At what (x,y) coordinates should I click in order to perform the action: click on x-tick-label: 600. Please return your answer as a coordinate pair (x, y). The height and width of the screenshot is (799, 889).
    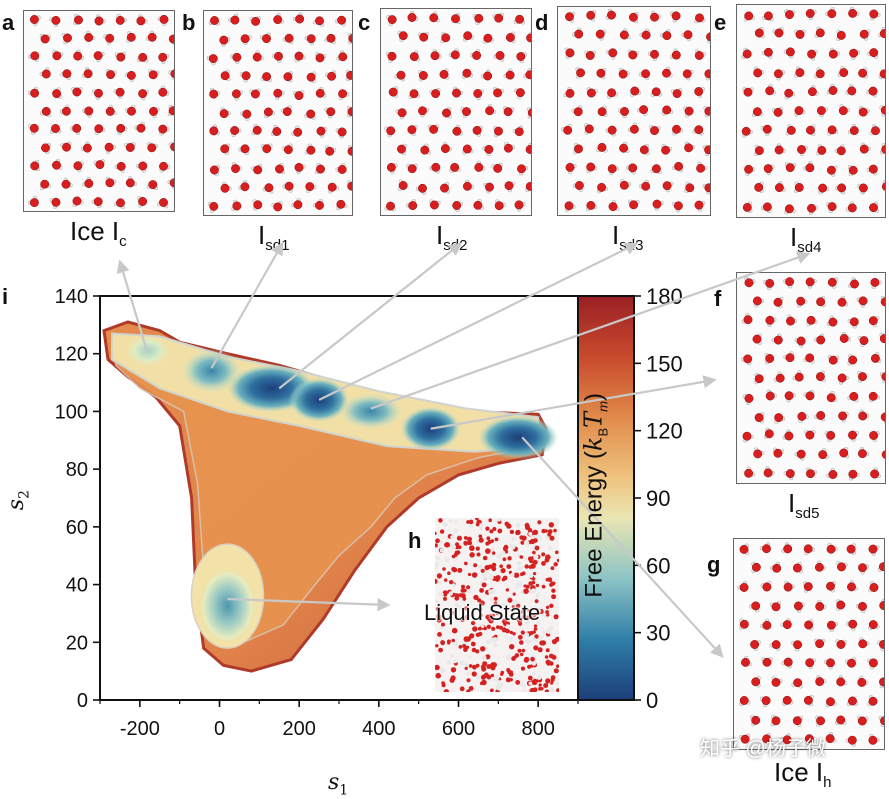
    Looking at the image, I should click on (458, 729).